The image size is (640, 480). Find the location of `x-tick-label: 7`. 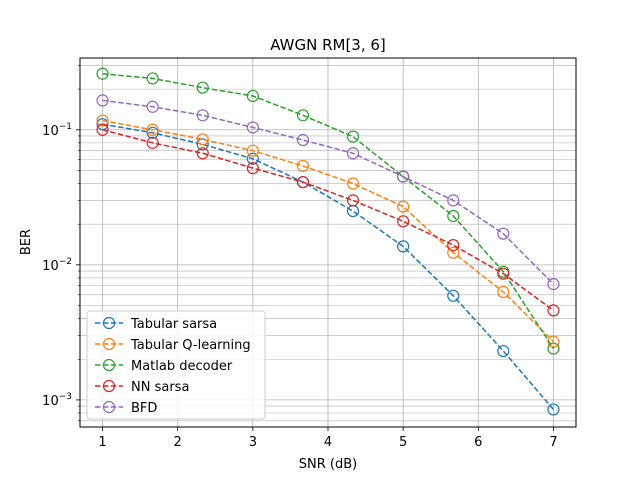

x-tick-label: 7 is located at coordinates (553, 442).